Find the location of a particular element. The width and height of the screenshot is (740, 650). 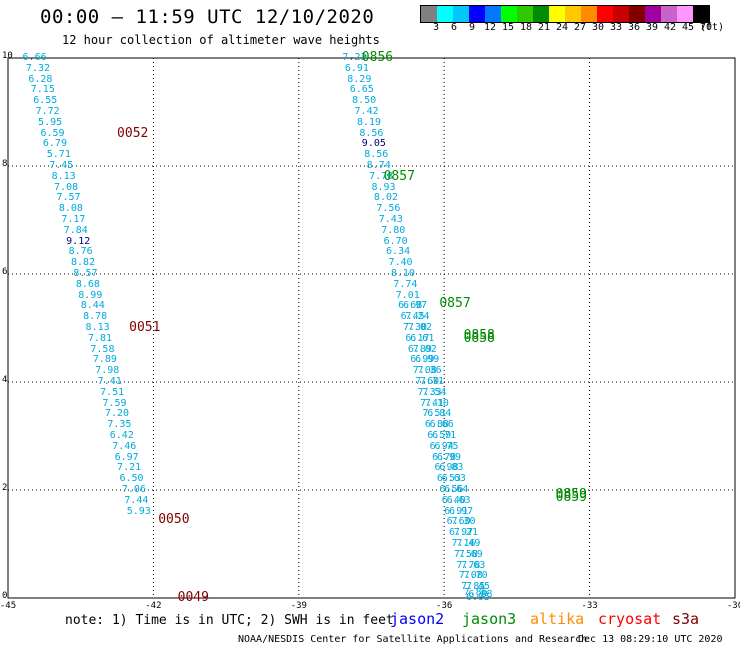

wave-height-label: 6.88 is located at coordinates (436, 425).